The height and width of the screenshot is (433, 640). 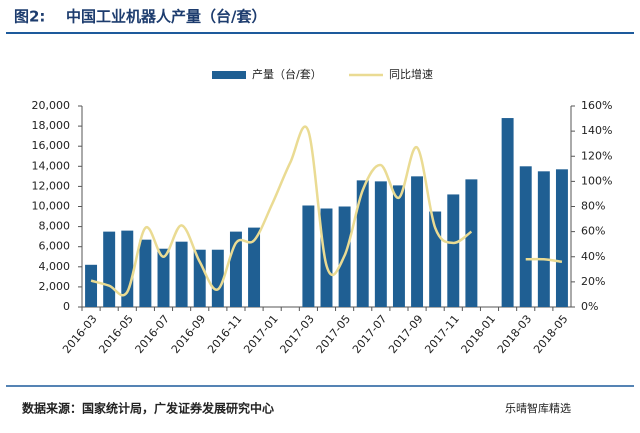 What do you see at coordinates (148, 408) in the screenshot?
I see `source: 数据来源：国家统计局，广发证券发展研究中心` at bounding box center [148, 408].